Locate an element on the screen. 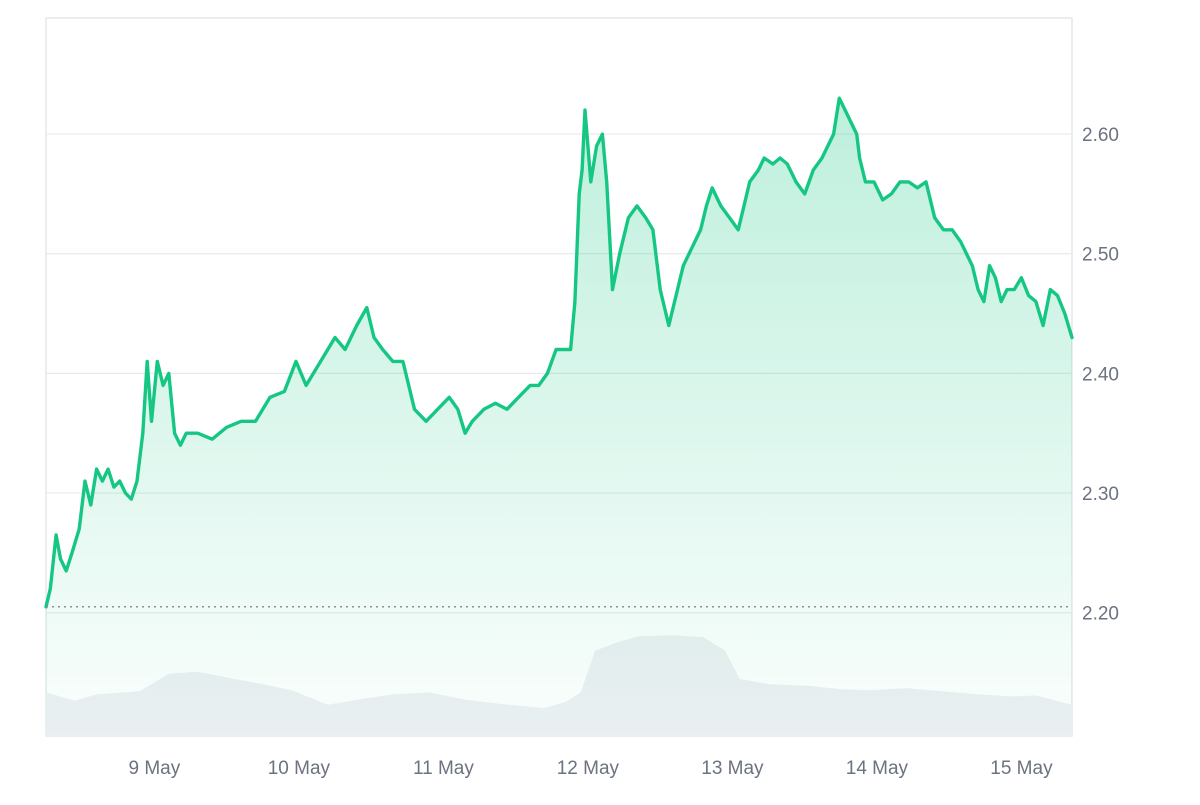 The image size is (1200, 805). x-tick-label: 9 May is located at coordinates (155, 768).